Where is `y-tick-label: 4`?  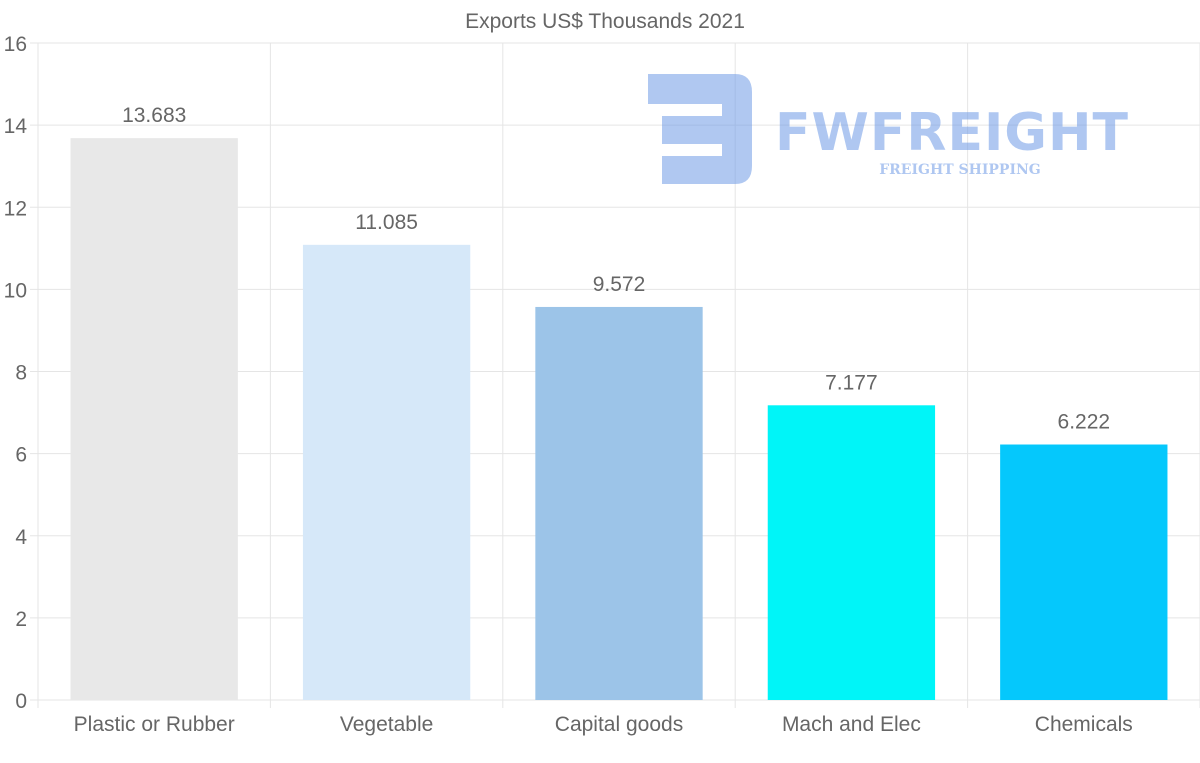 y-tick-label: 4 is located at coordinates (21, 537).